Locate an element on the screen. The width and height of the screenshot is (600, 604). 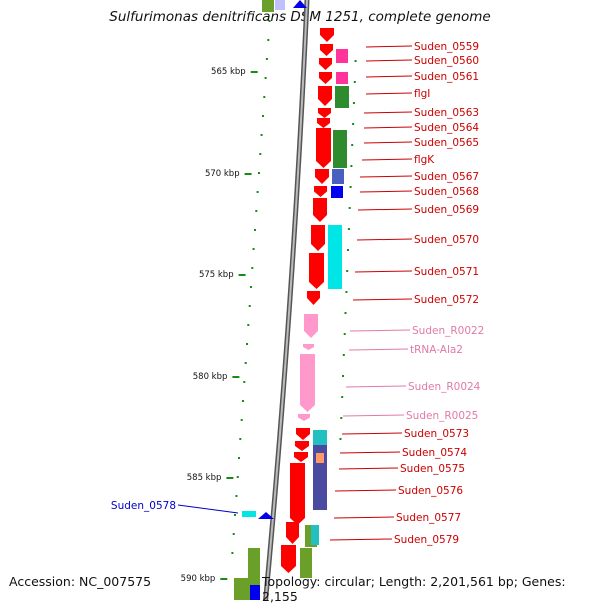
feature-label: Suden_R0024 is located at coordinates (444, 387).